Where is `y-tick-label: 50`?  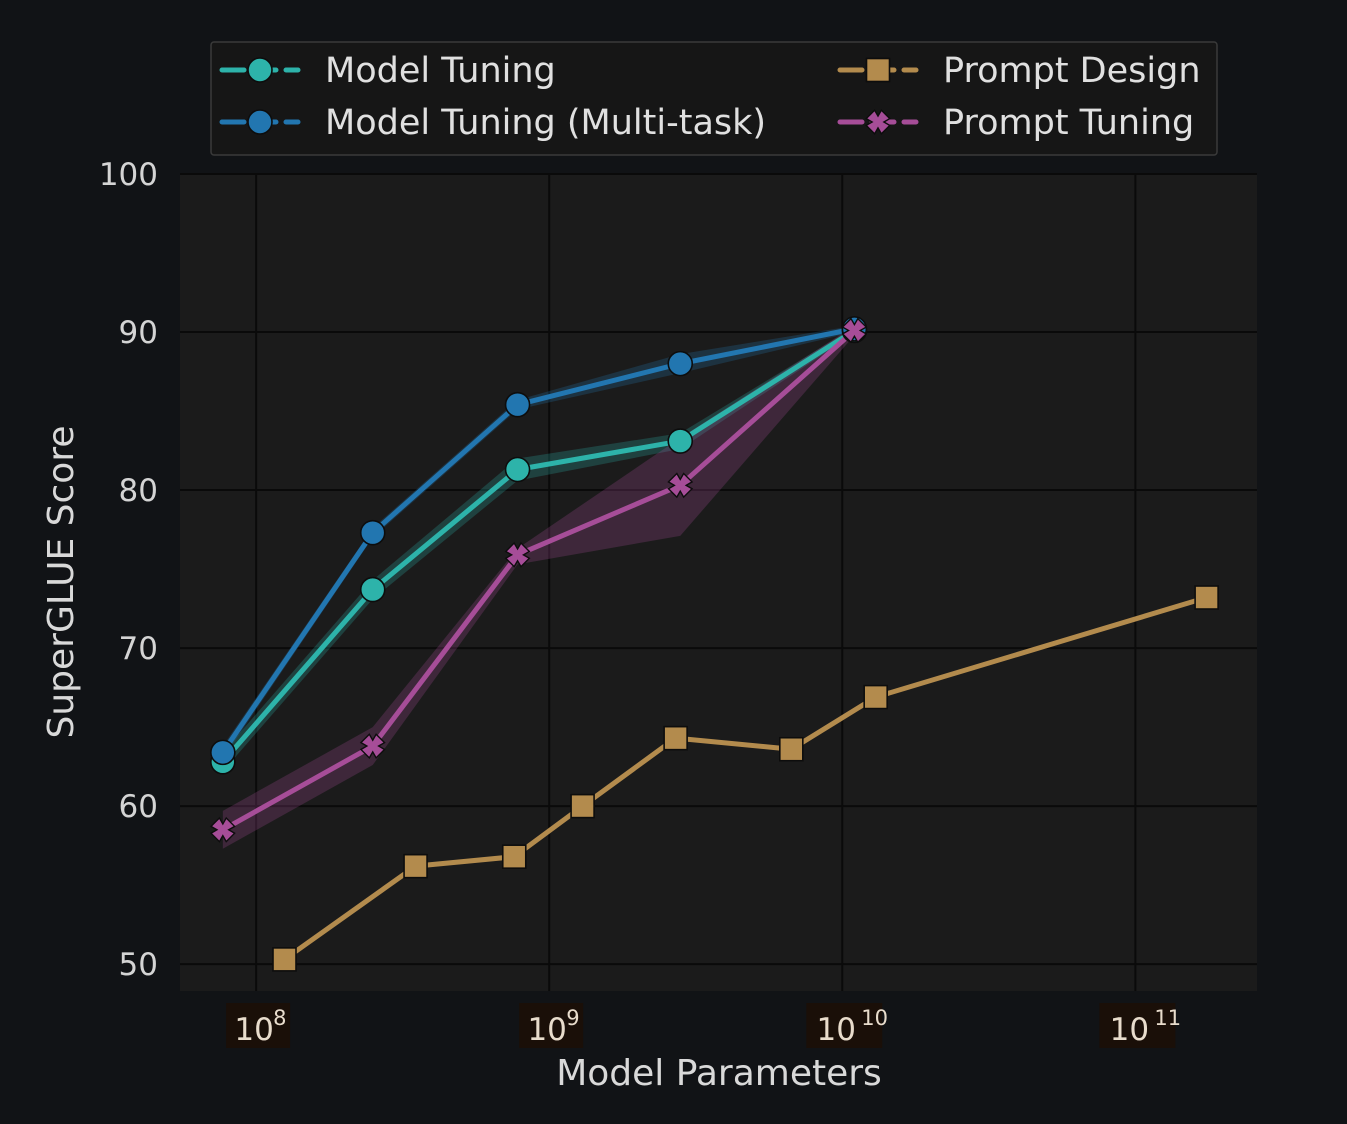 y-tick-label: 50 is located at coordinates (138, 965).